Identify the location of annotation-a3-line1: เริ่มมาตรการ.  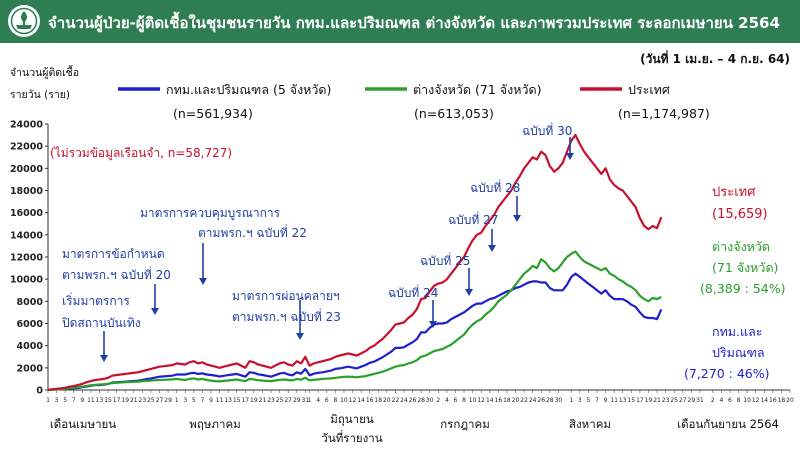
(96, 300).